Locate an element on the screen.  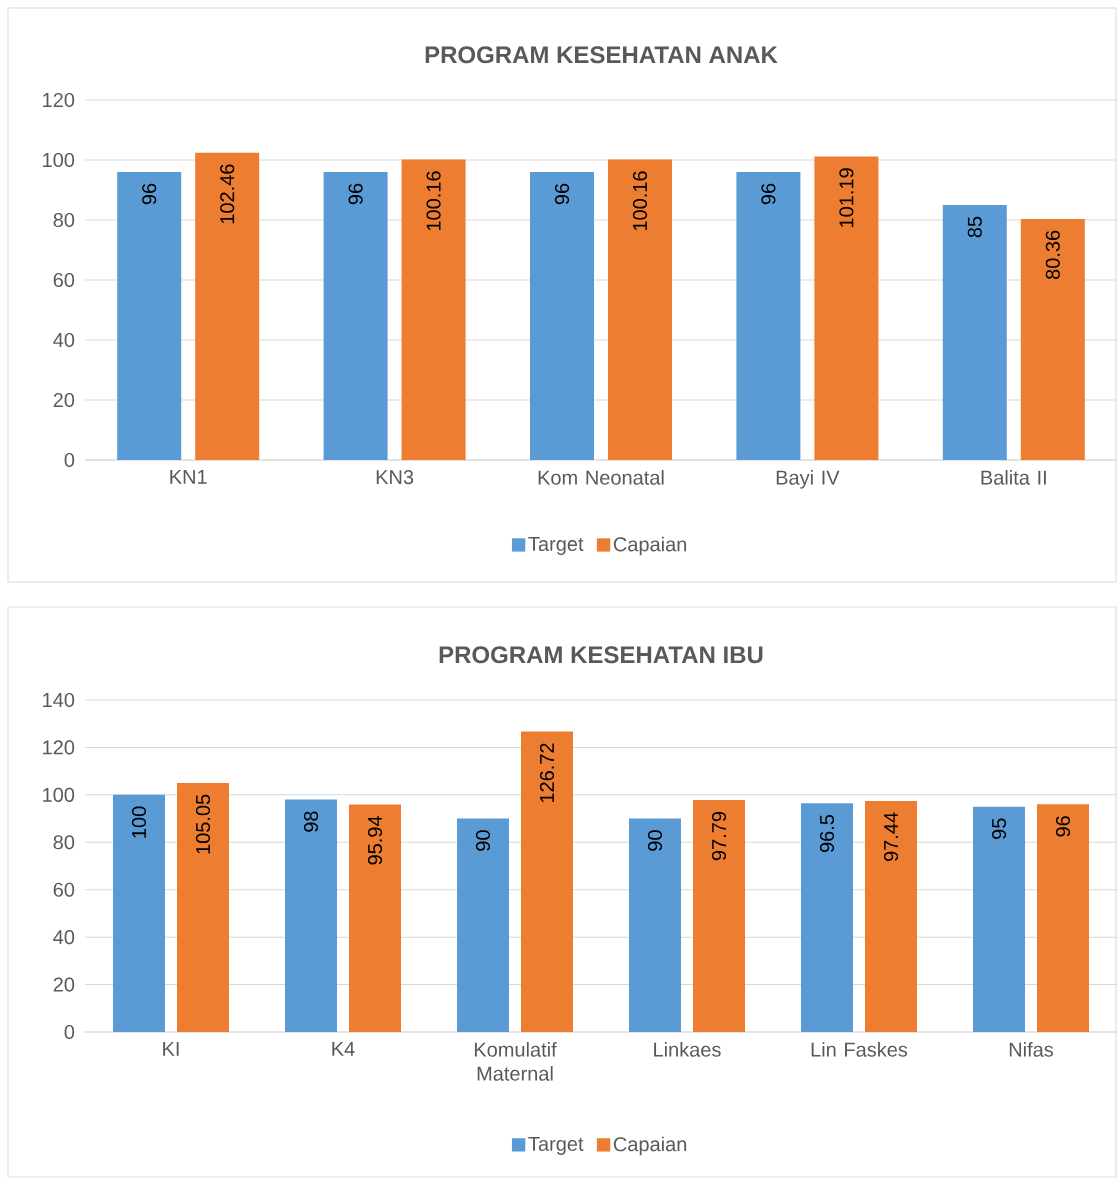
data-label: 98 is located at coordinates (310, 821).